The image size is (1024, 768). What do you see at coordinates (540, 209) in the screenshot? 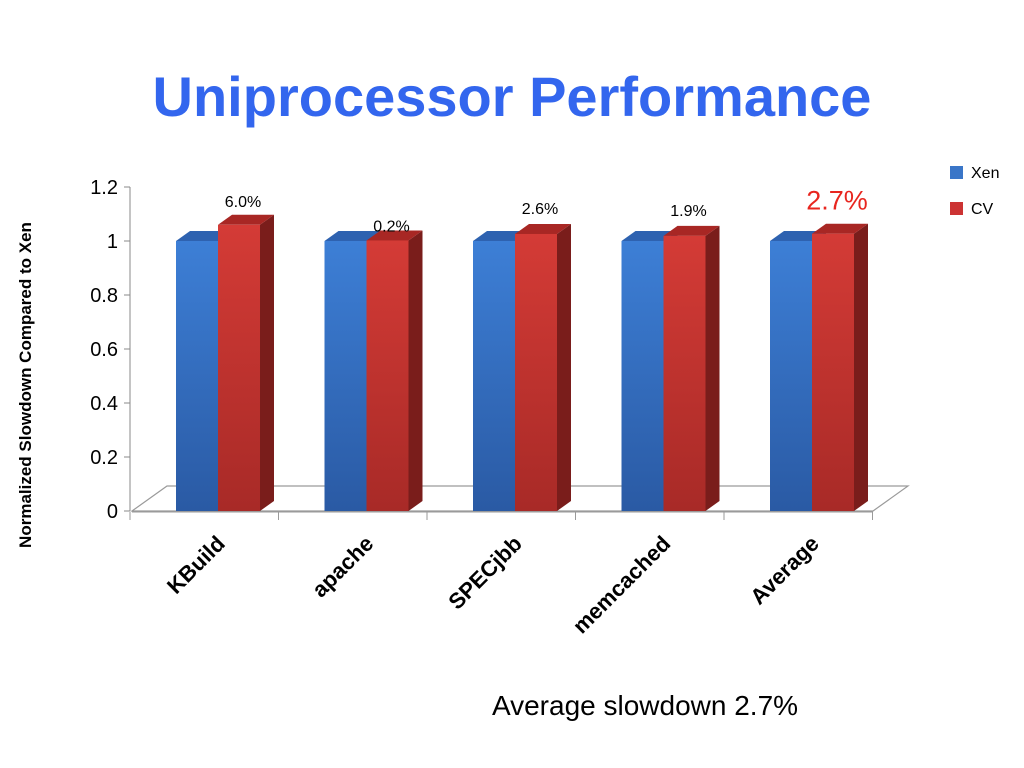
I see `data-label: 2.6%` at bounding box center [540, 209].